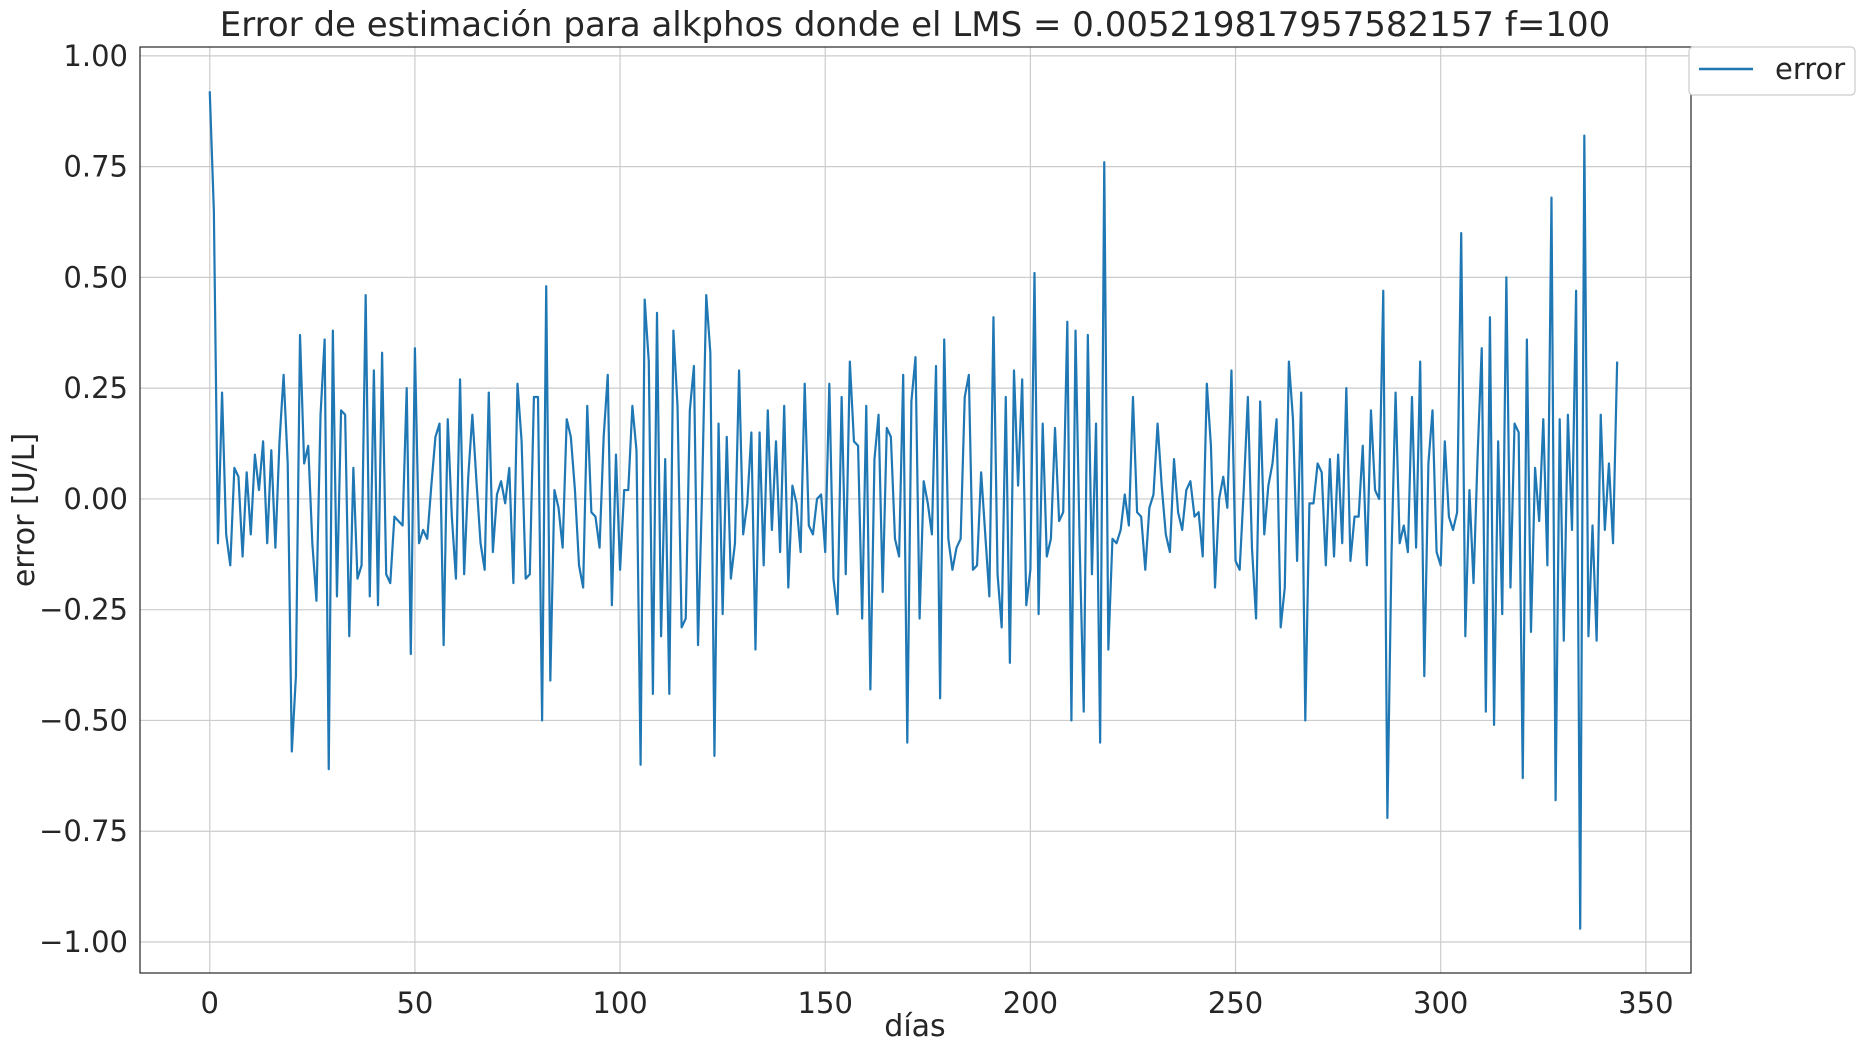  What do you see at coordinates (914, 1026) in the screenshot?
I see `x-axis-title: días` at bounding box center [914, 1026].